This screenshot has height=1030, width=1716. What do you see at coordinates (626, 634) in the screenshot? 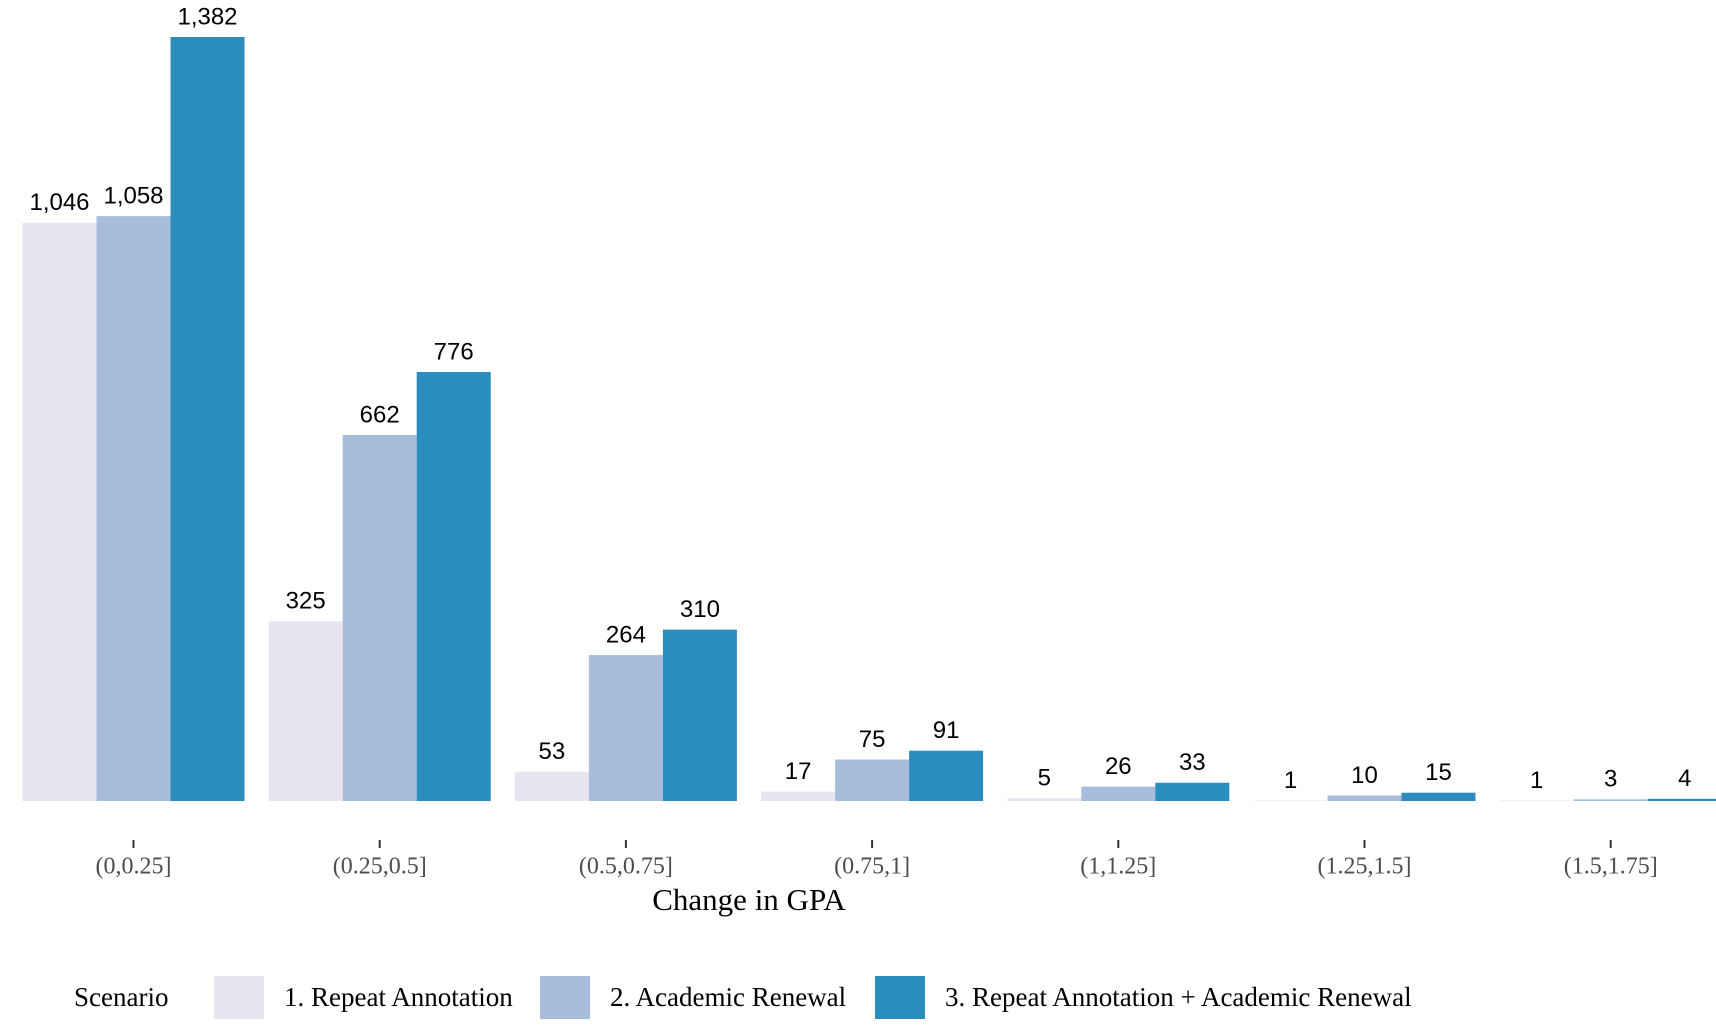
I see `value-label: 264` at bounding box center [626, 634].